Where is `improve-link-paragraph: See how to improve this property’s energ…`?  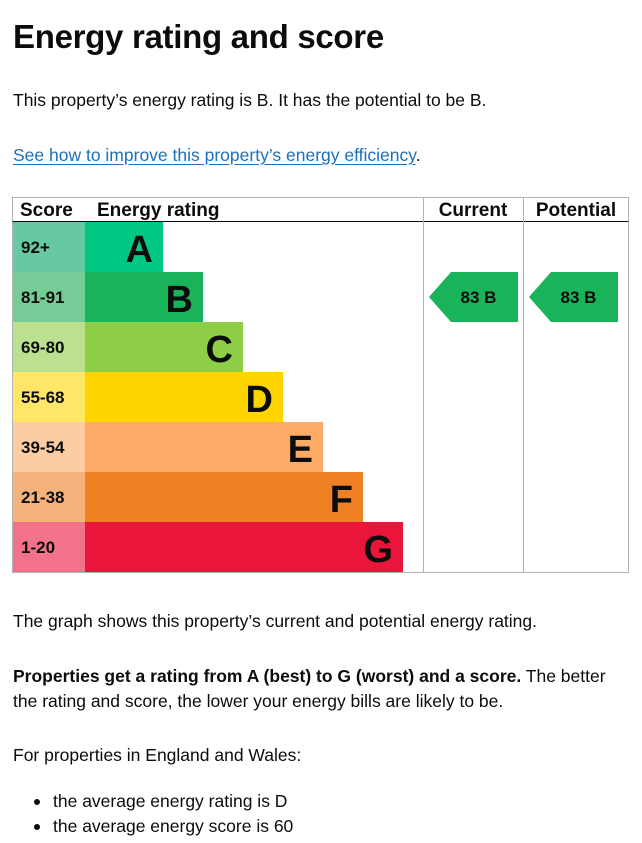 improve-link-paragraph: See how to improve this property’s energ… is located at coordinates (217, 155).